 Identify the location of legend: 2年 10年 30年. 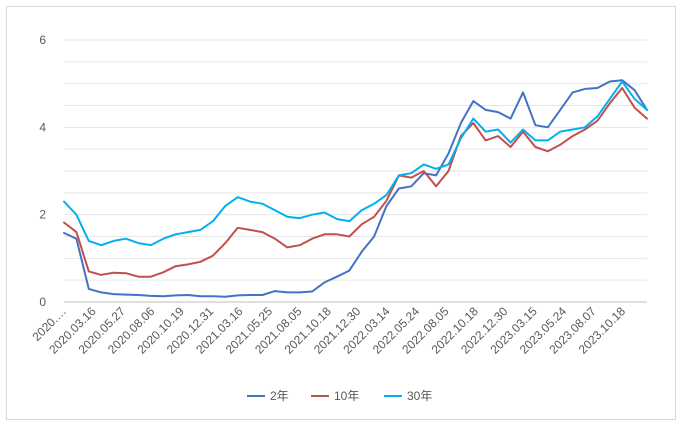
(339, 396).